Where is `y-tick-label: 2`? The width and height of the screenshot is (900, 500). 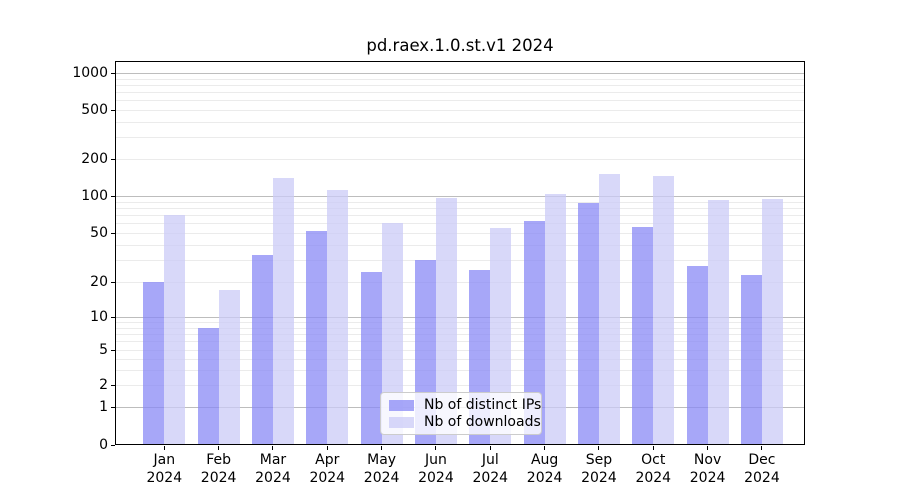 y-tick-label: 2 is located at coordinates (103, 385).